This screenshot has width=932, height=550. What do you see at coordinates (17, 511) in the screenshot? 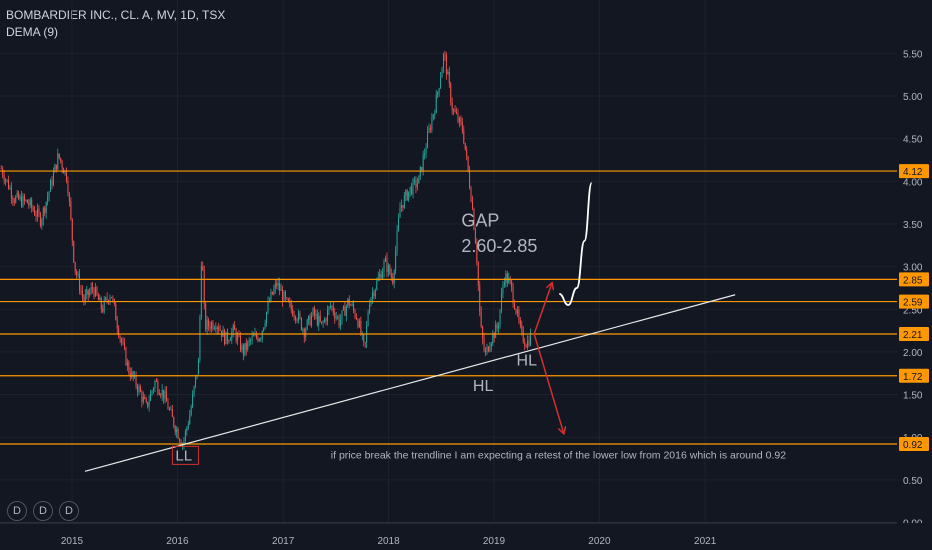
I see `drawing-toggle-button-1: D` at bounding box center [17, 511].